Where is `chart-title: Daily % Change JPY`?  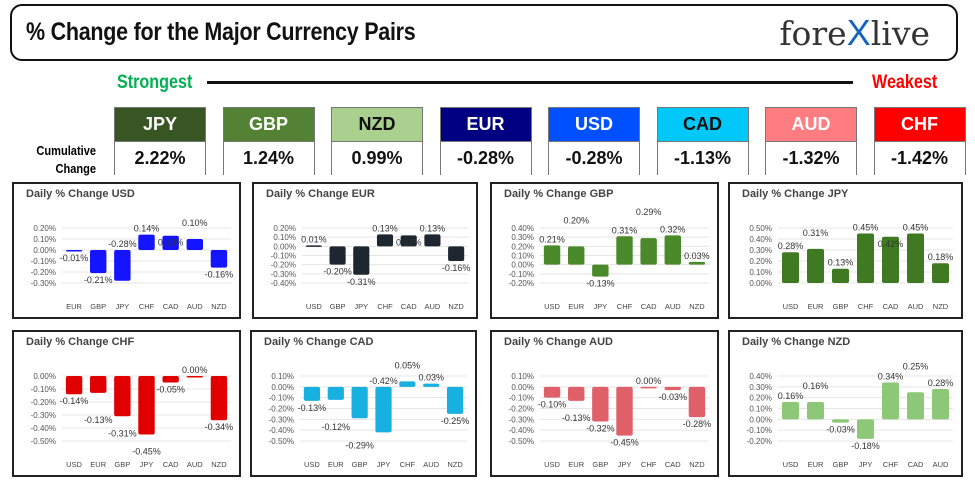
chart-title: Daily % Change JPY is located at coordinates (795, 194).